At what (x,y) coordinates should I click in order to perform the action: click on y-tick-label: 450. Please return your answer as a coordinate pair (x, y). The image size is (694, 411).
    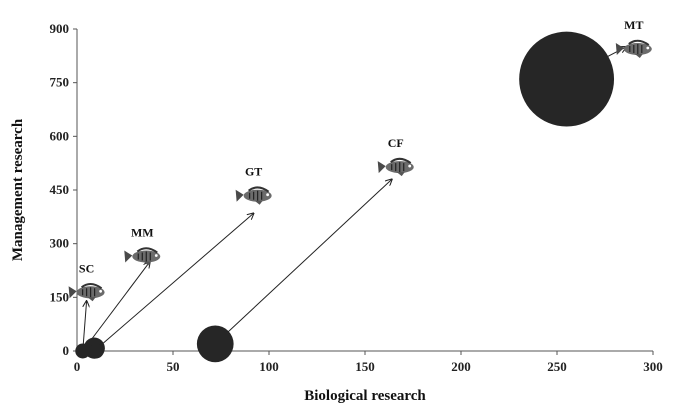
    Looking at the image, I should click on (60, 189).